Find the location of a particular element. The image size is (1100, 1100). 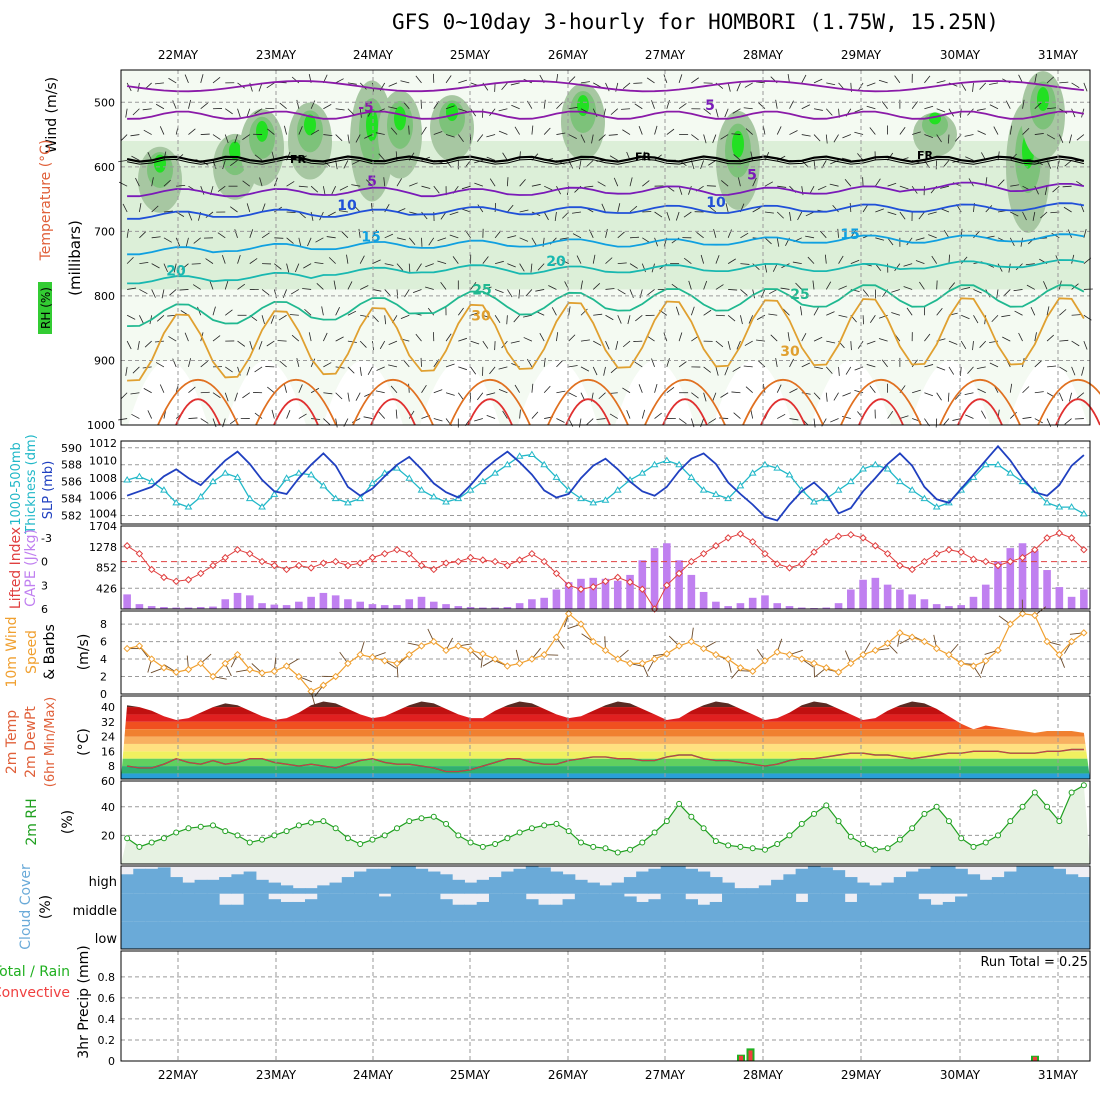

slp-tick: 1006 is located at coordinates (103, 496).